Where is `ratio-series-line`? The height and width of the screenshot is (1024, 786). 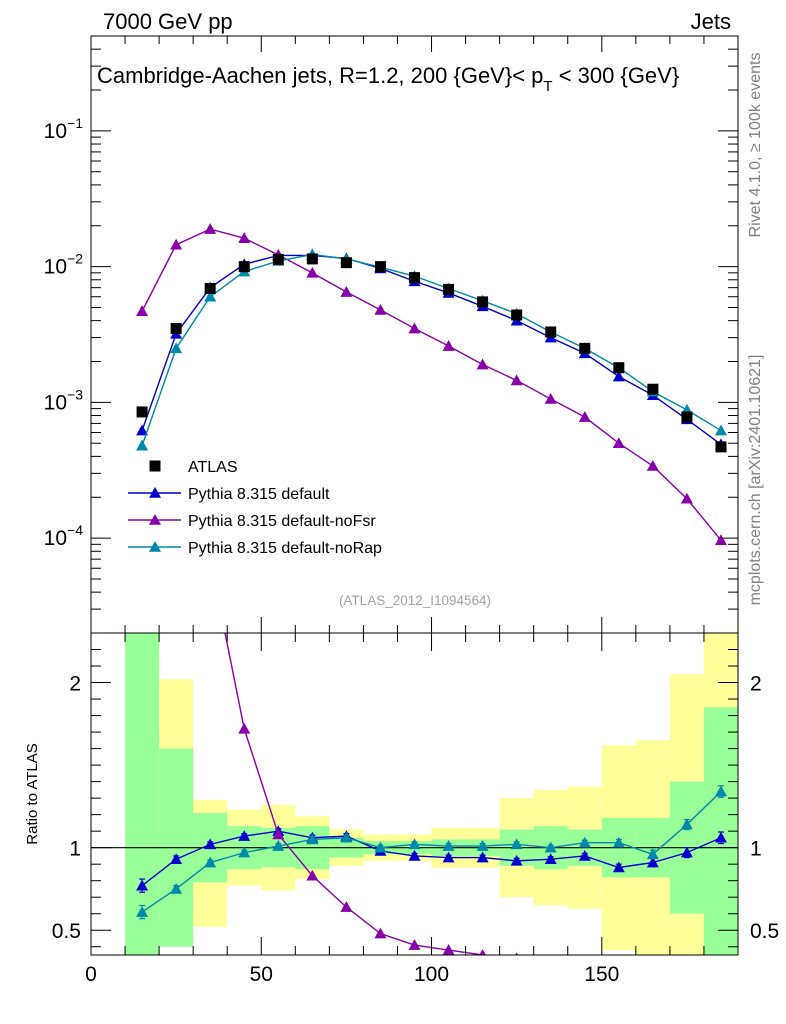
ratio-series-line is located at coordinates (431, 852).